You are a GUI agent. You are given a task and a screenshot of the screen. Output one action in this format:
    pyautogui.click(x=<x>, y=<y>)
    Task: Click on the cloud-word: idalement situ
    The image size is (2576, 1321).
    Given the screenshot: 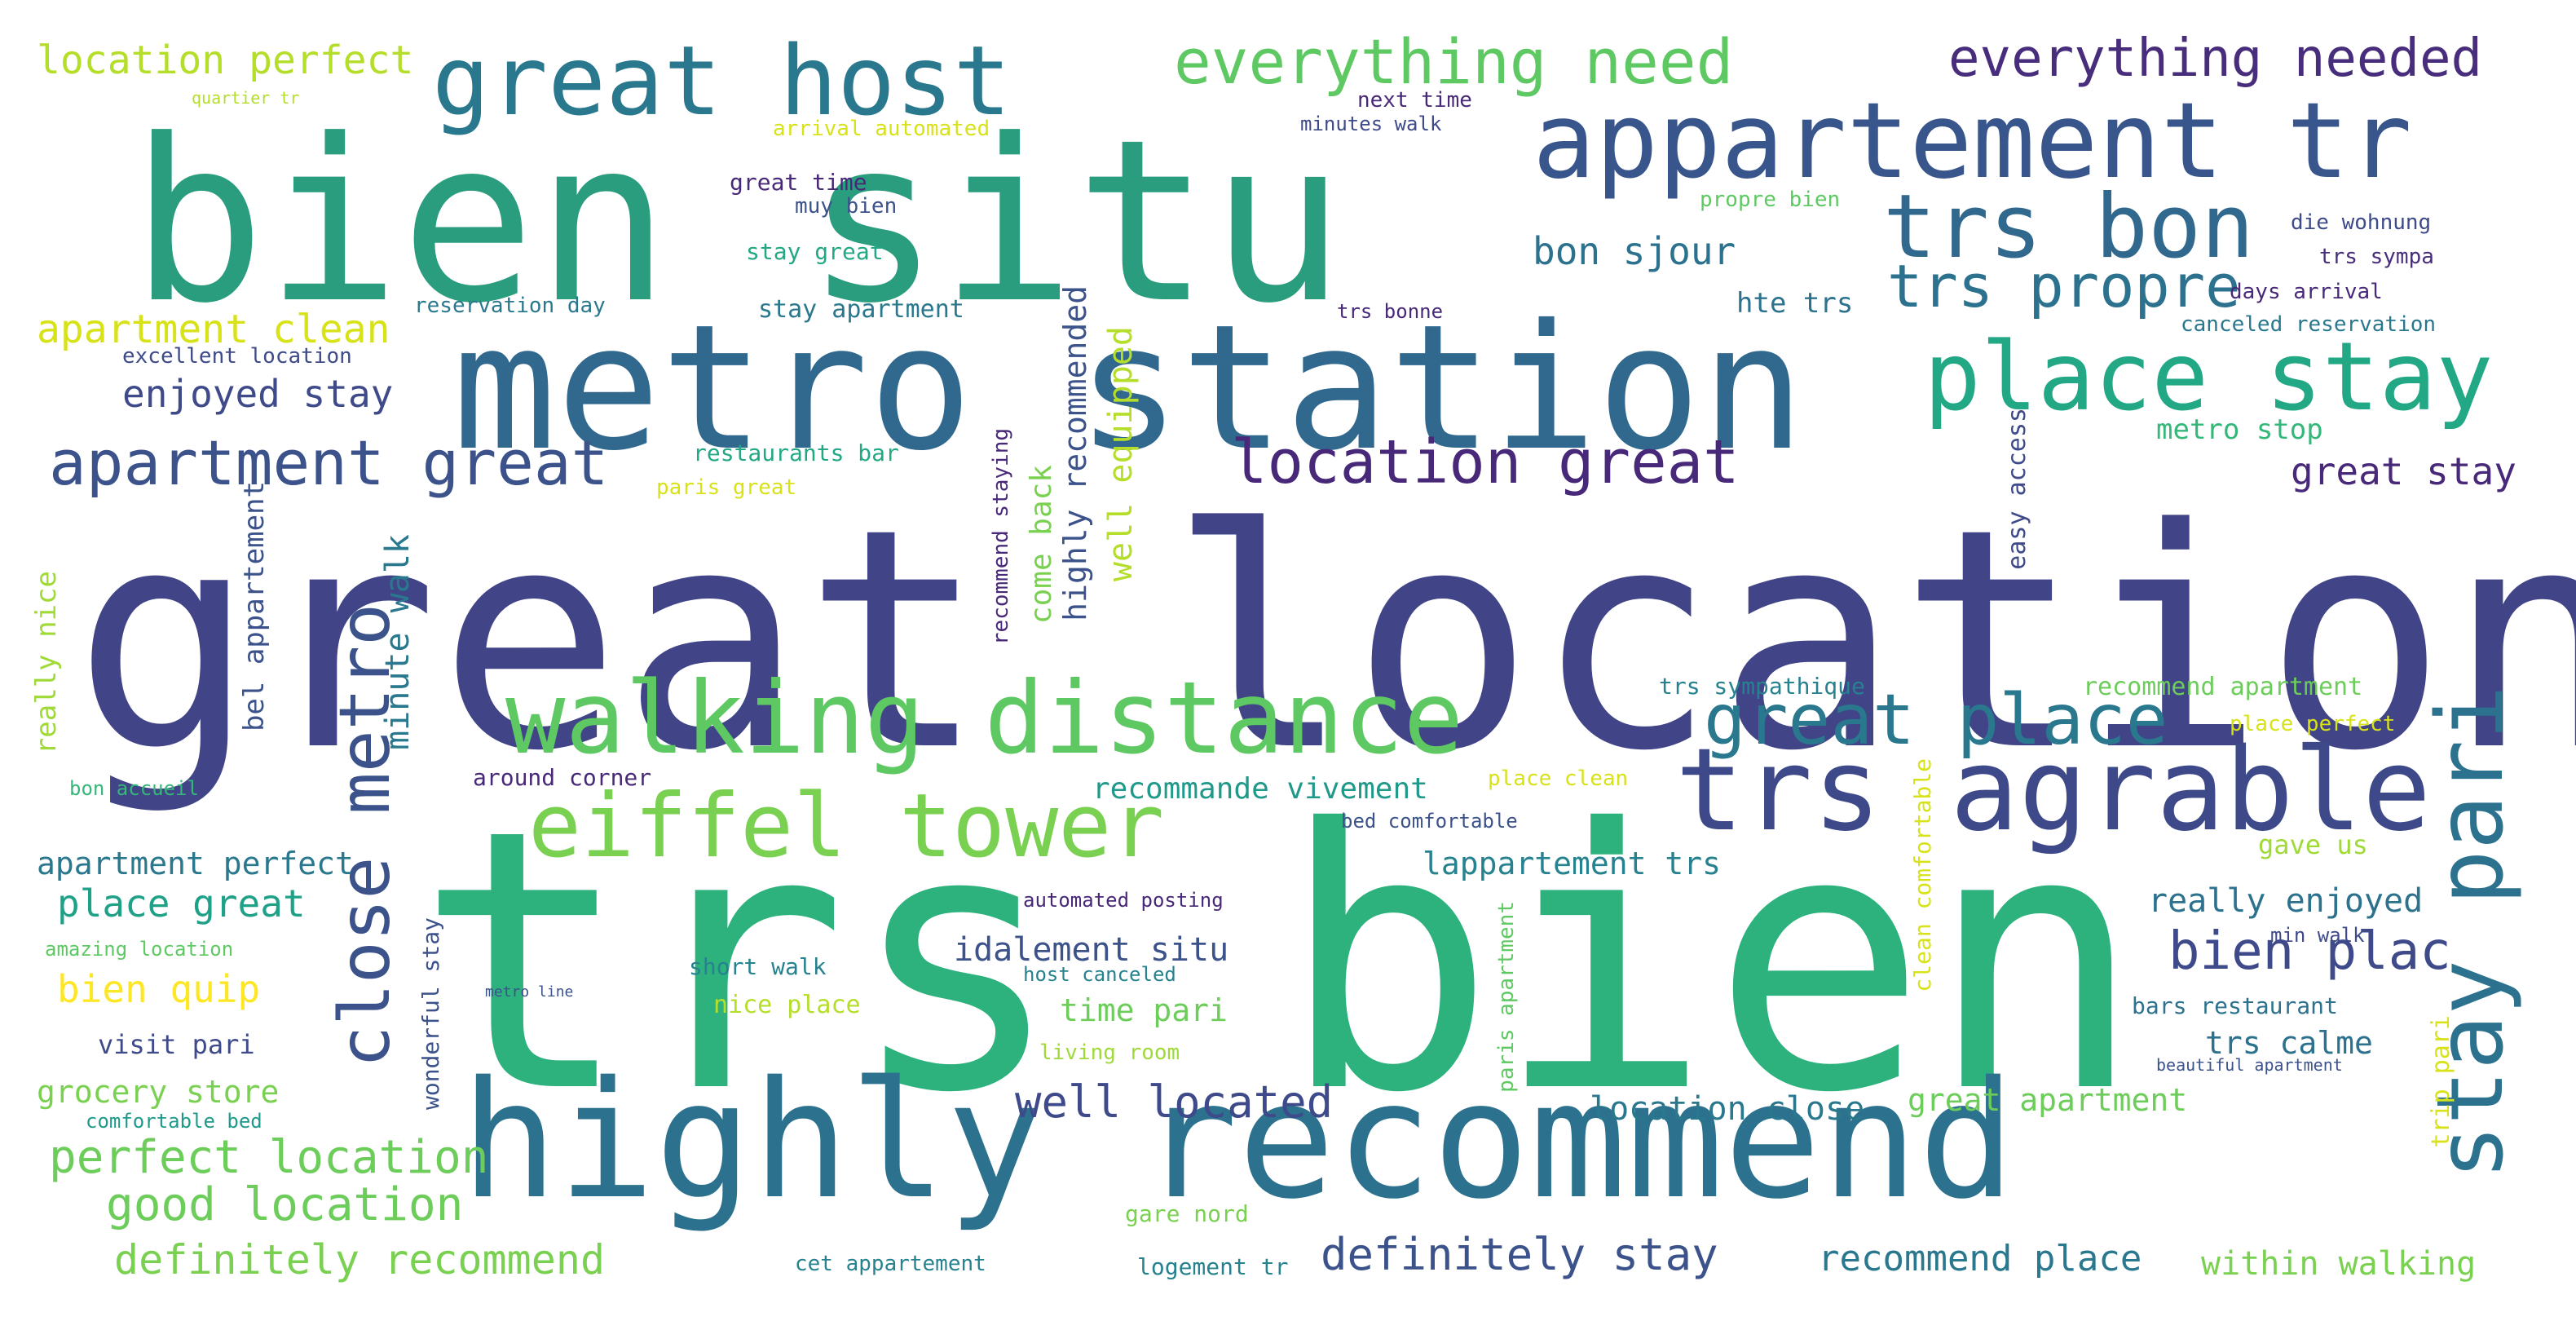 What is the action you would take?
    pyautogui.click(x=1091, y=950)
    